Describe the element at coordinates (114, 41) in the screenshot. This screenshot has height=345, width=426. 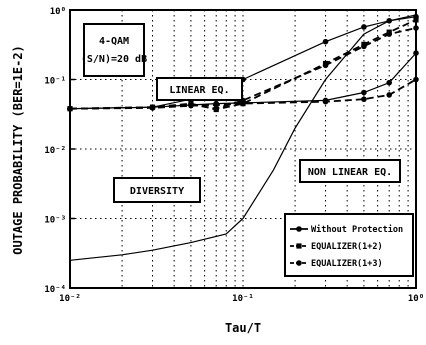
I see `modulation-label: 4-QAM` at that location.